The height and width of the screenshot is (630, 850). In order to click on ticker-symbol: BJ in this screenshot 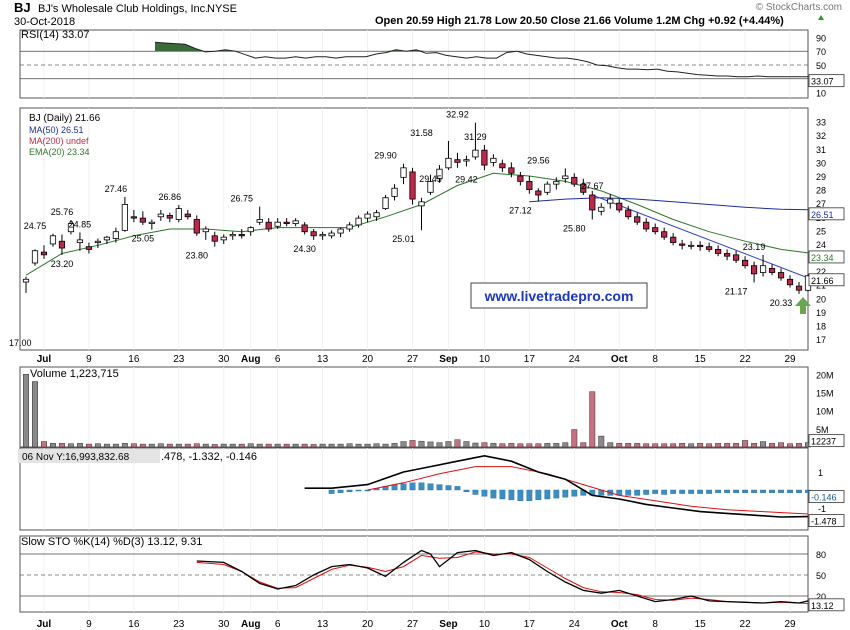, I will do `click(22, 7)`.